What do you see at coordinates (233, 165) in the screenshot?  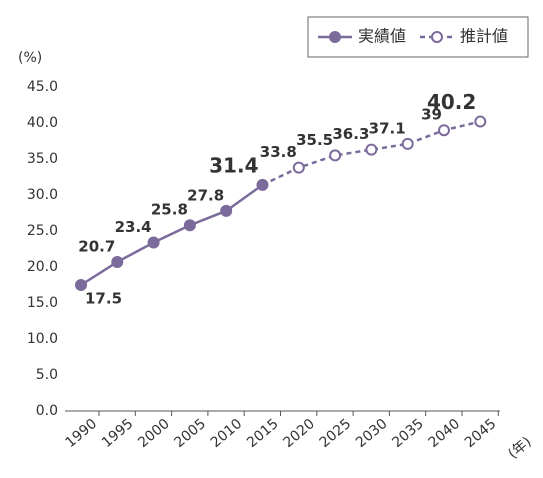 I see `value-label: 31.4` at bounding box center [233, 165].